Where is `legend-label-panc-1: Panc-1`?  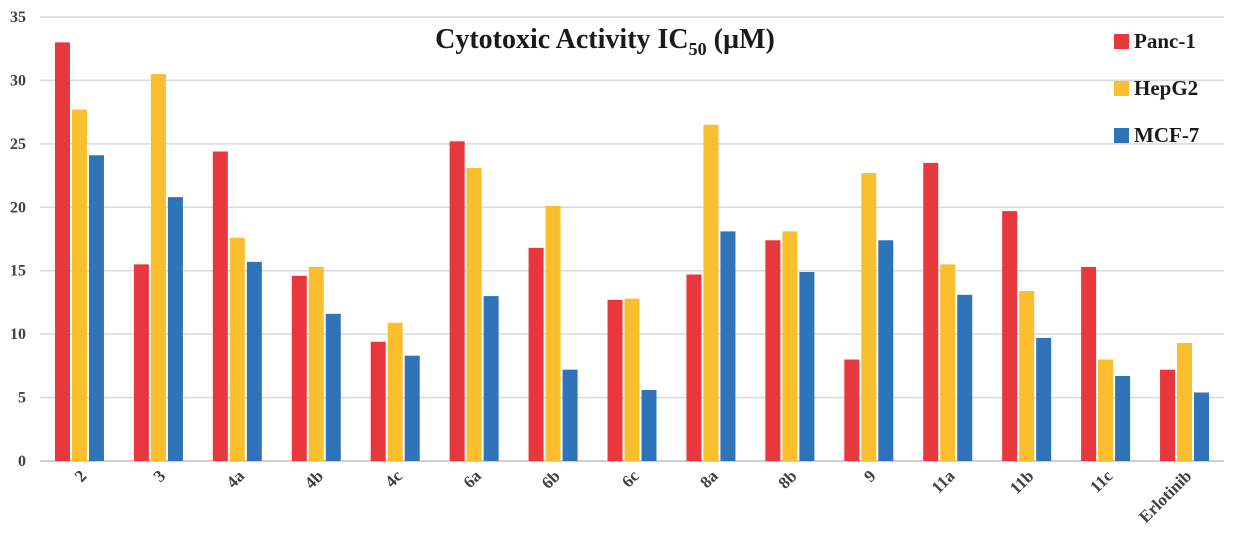
legend-label-panc-1: Panc-1 is located at coordinates (1165, 41).